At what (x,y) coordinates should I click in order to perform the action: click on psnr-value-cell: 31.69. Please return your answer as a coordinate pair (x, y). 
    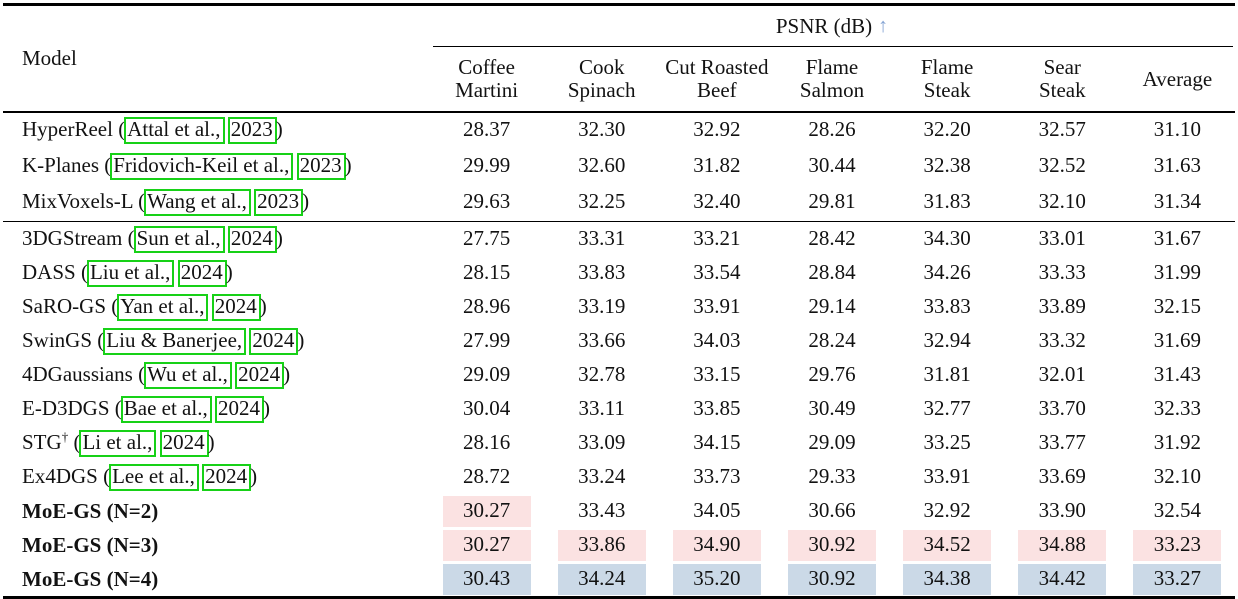
    Looking at the image, I should click on (1177, 341).